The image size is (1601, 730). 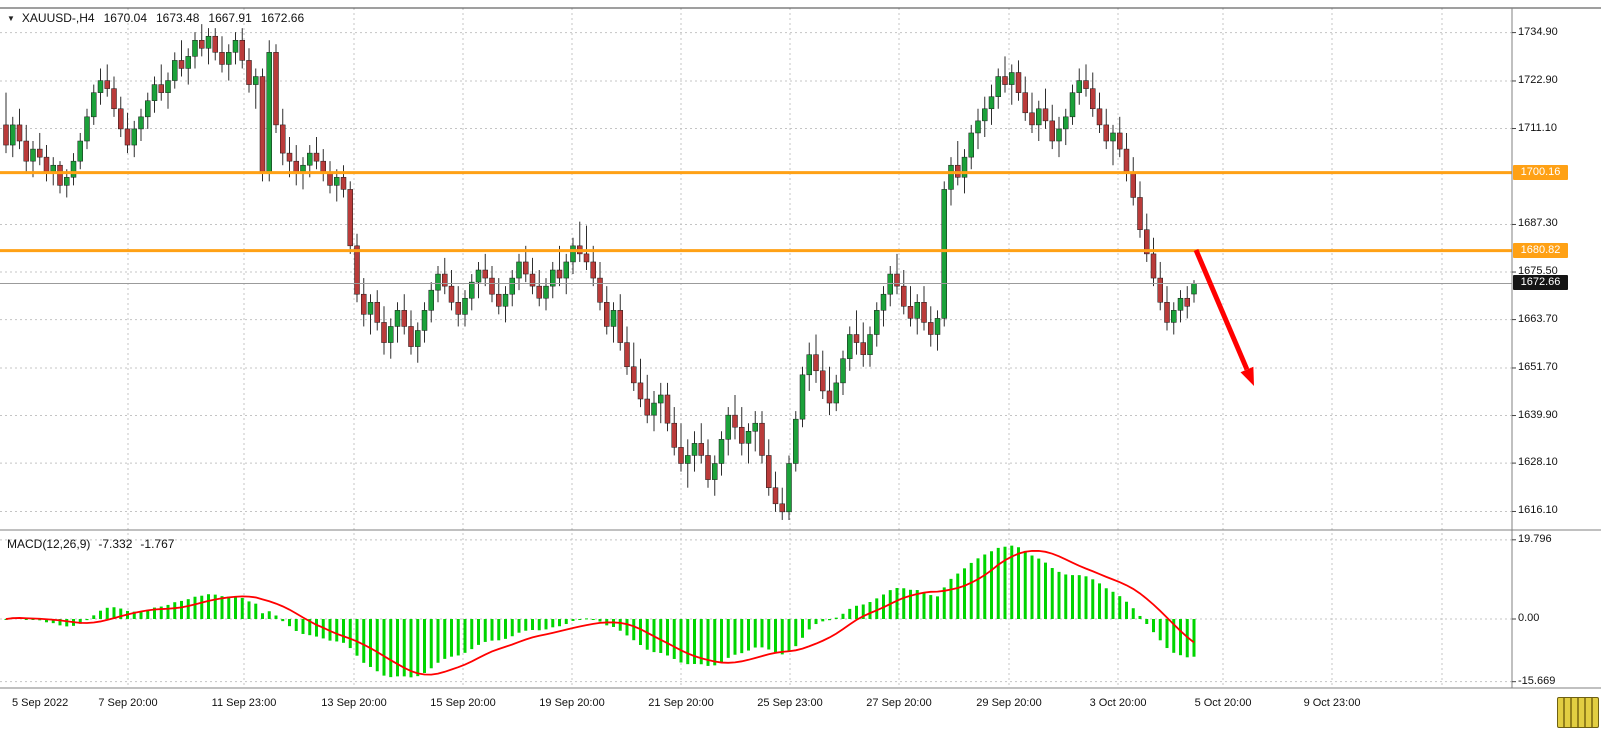 What do you see at coordinates (1578, 712) in the screenshot?
I see `corner-widget` at bounding box center [1578, 712].